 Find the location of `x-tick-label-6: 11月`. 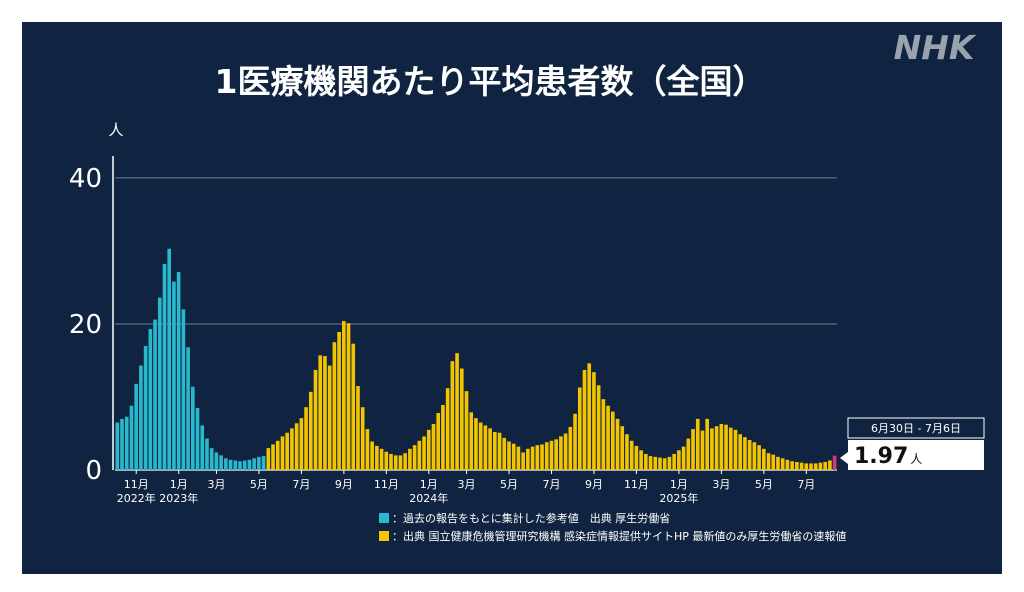

x-tick-label-6: 11月 is located at coordinates (386, 484).